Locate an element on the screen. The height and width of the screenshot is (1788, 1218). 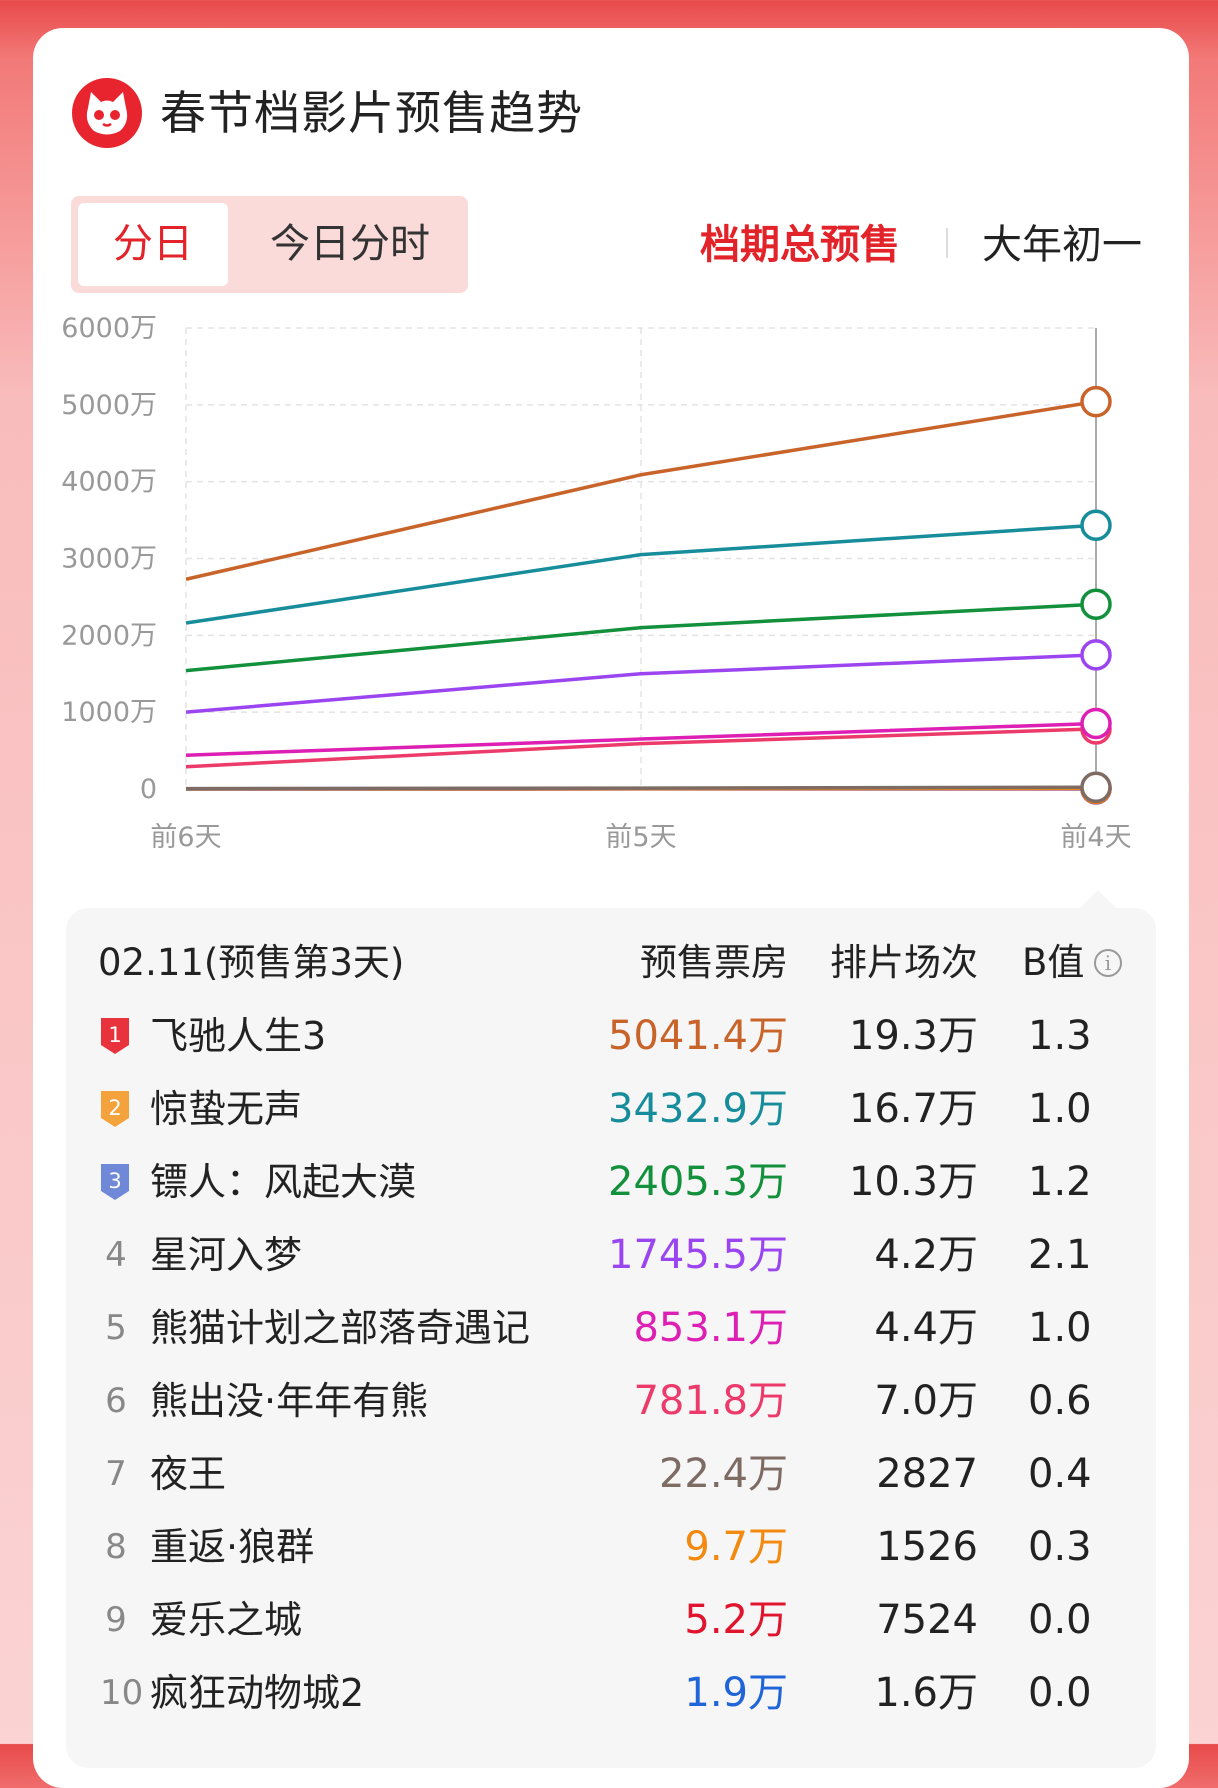
show-count: 7524 is located at coordinates (927, 1620).